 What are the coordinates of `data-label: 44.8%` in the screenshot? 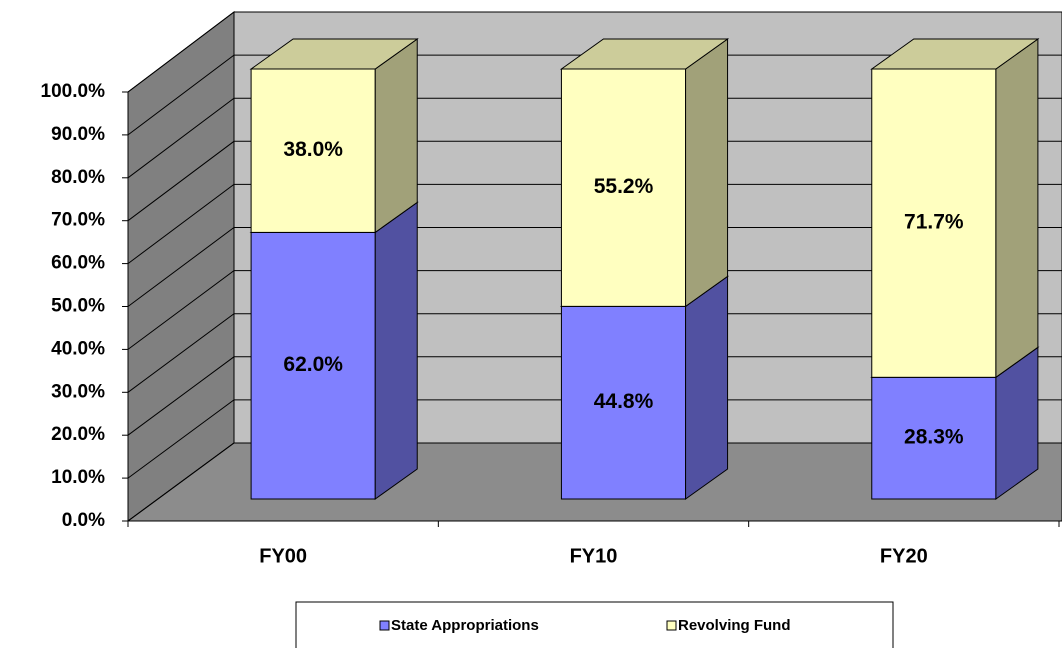 It's located at (624, 401).